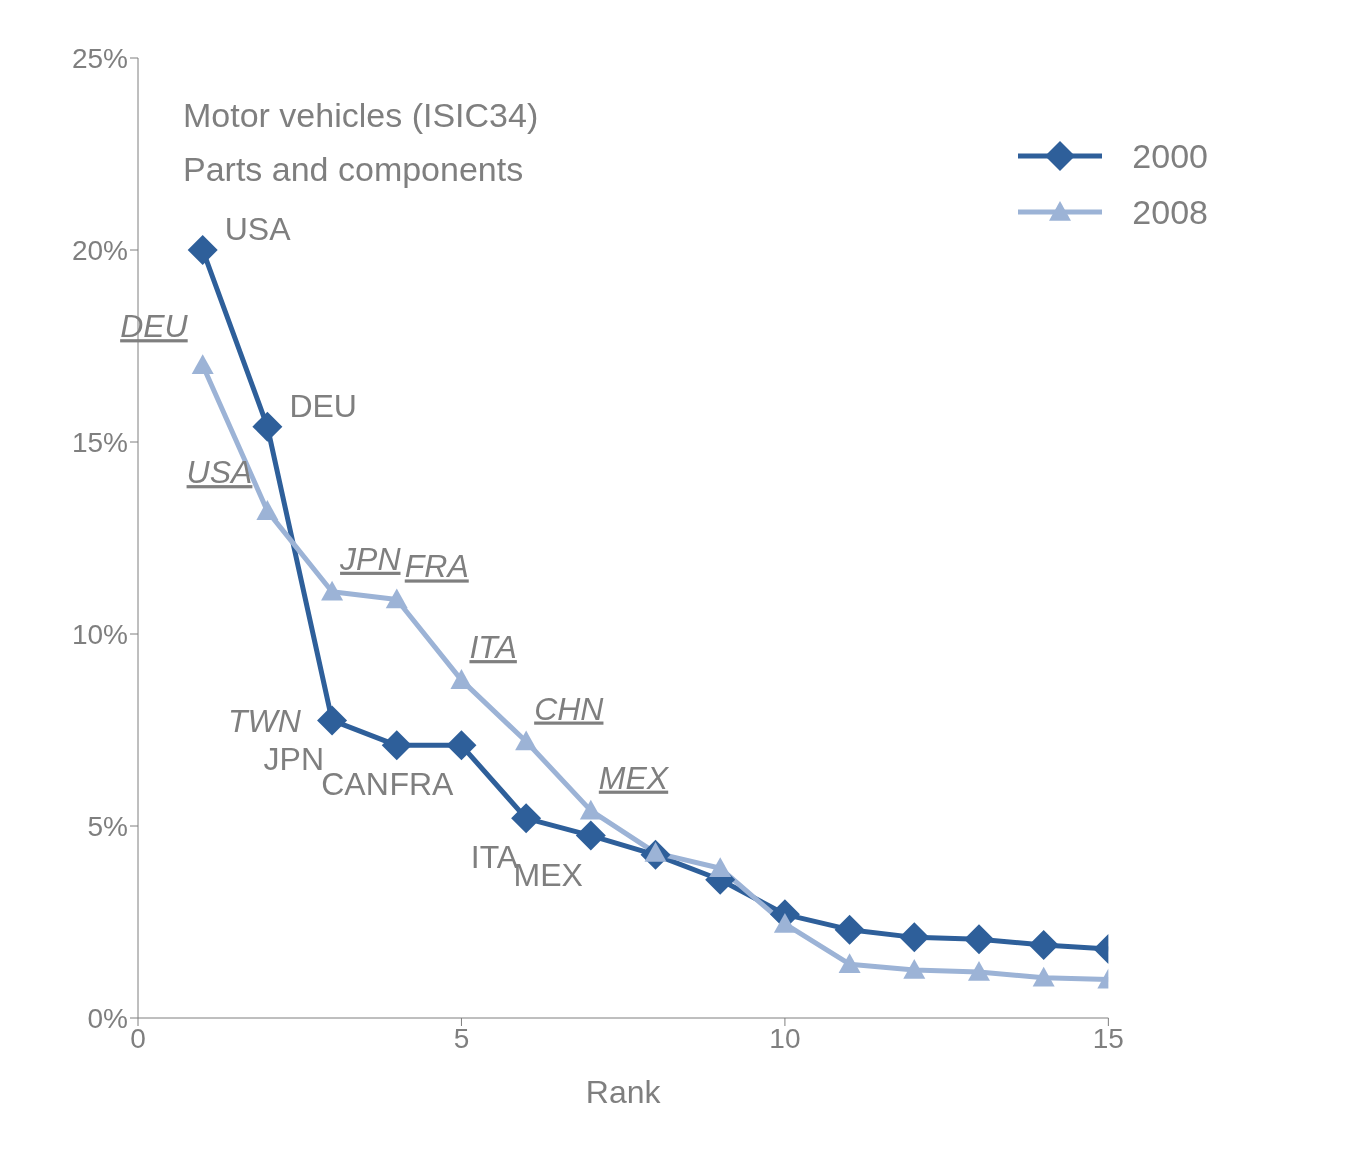 The image size is (1356, 1160). What do you see at coordinates (493, 647) in the screenshot?
I see `annotation: ITA` at bounding box center [493, 647].